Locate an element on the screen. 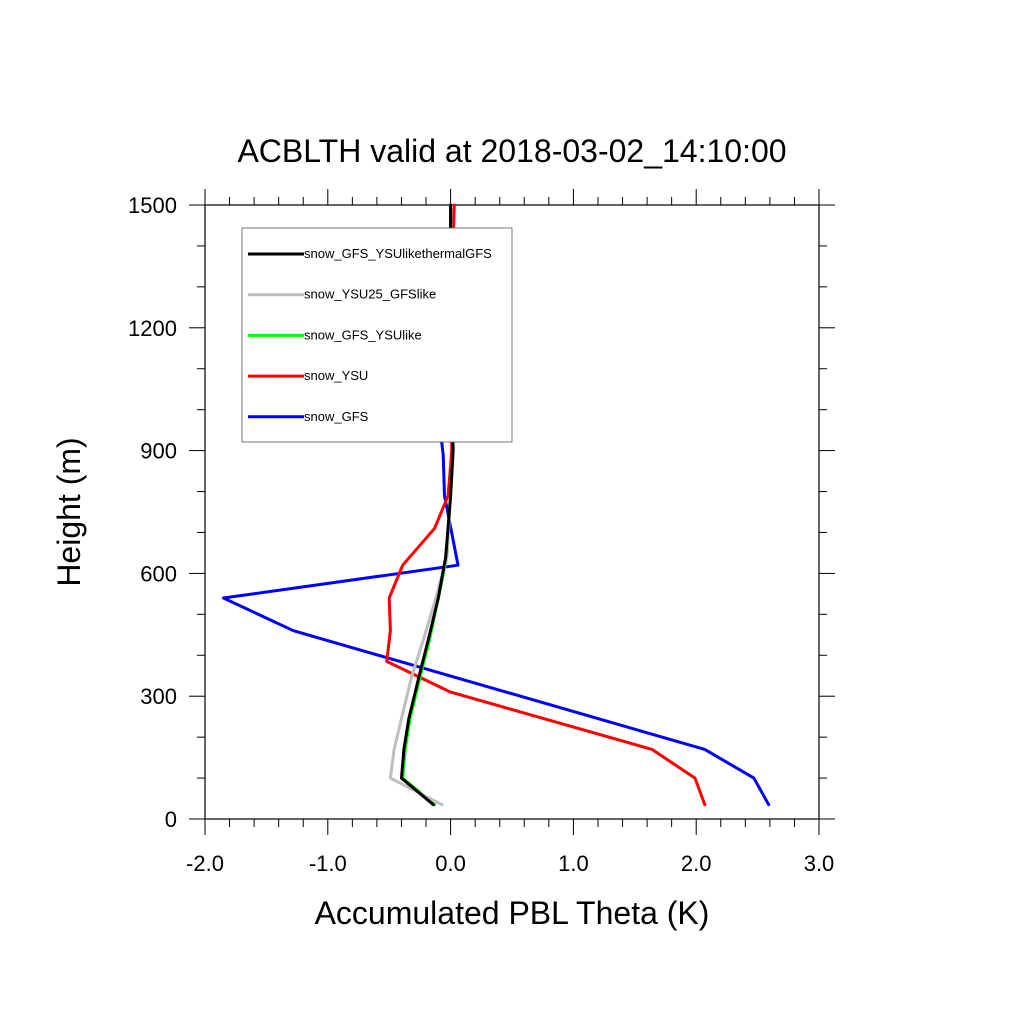 Image resolution: width=1024 pixels, height=1024 pixels. y-tick-label: 900 is located at coordinates (158, 451).